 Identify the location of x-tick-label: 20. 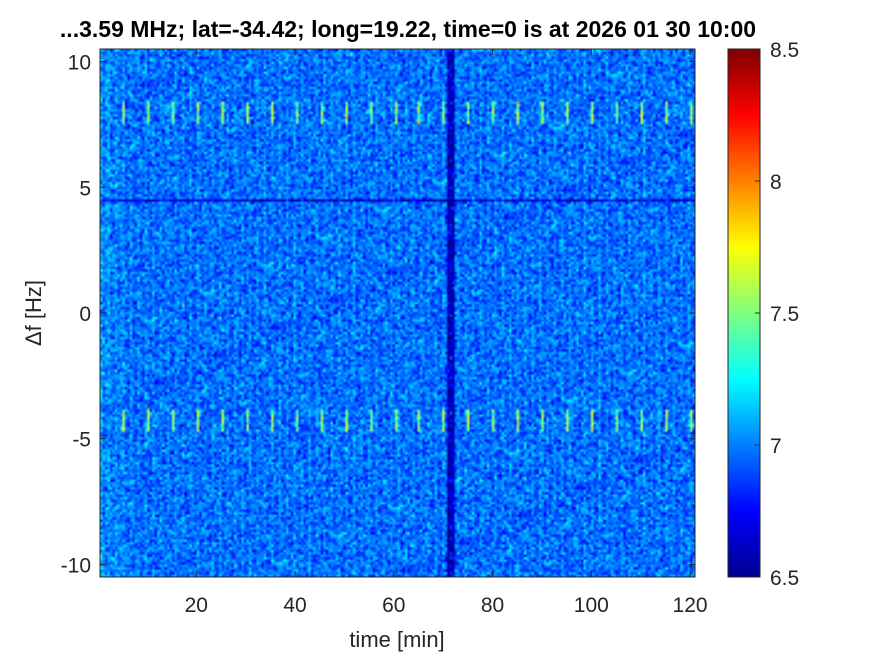
(196, 605).